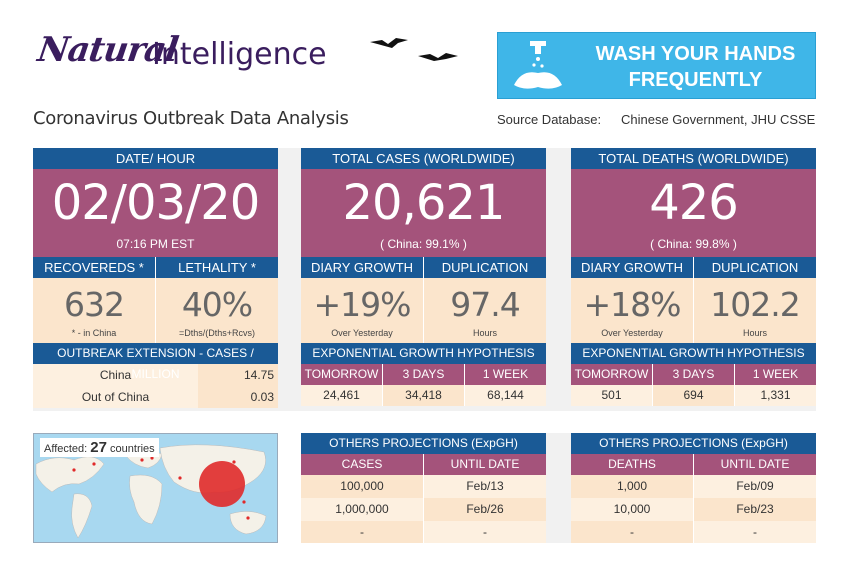  I want to click on table-row: China 14.75, so click(155, 375).